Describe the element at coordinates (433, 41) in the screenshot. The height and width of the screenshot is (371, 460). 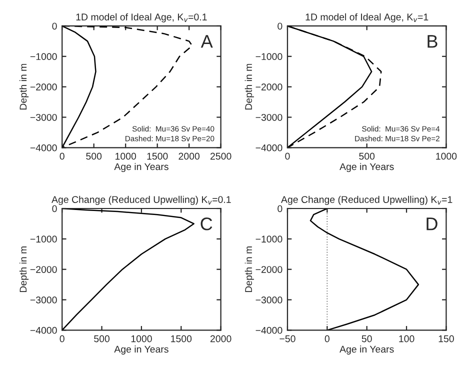
I see `annotation: B` at that location.